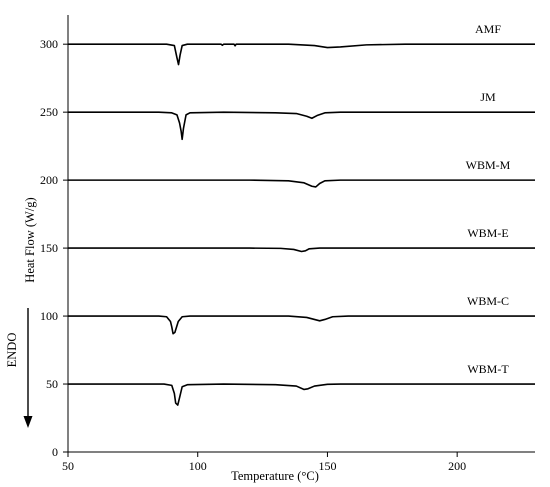  What do you see at coordinates (49, 316) in the screenshot?
I see `y-tick-label: 100` at bounding box center [49, 316].